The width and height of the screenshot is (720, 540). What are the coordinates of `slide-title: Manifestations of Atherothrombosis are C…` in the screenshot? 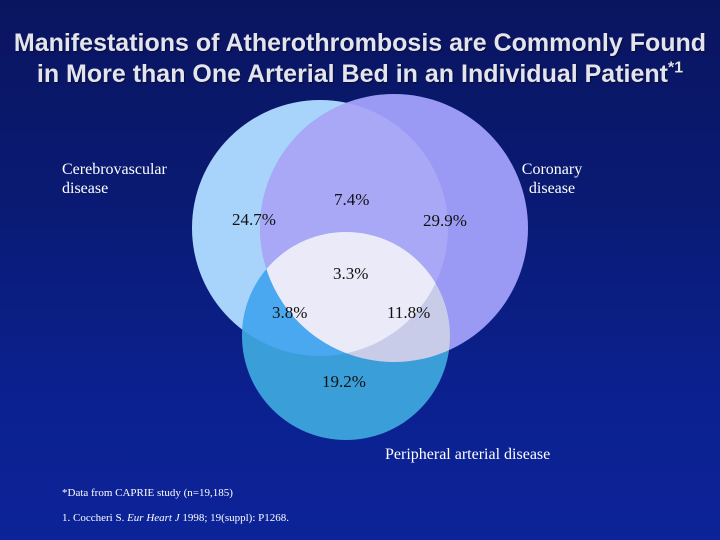 It's located at (360, 59).